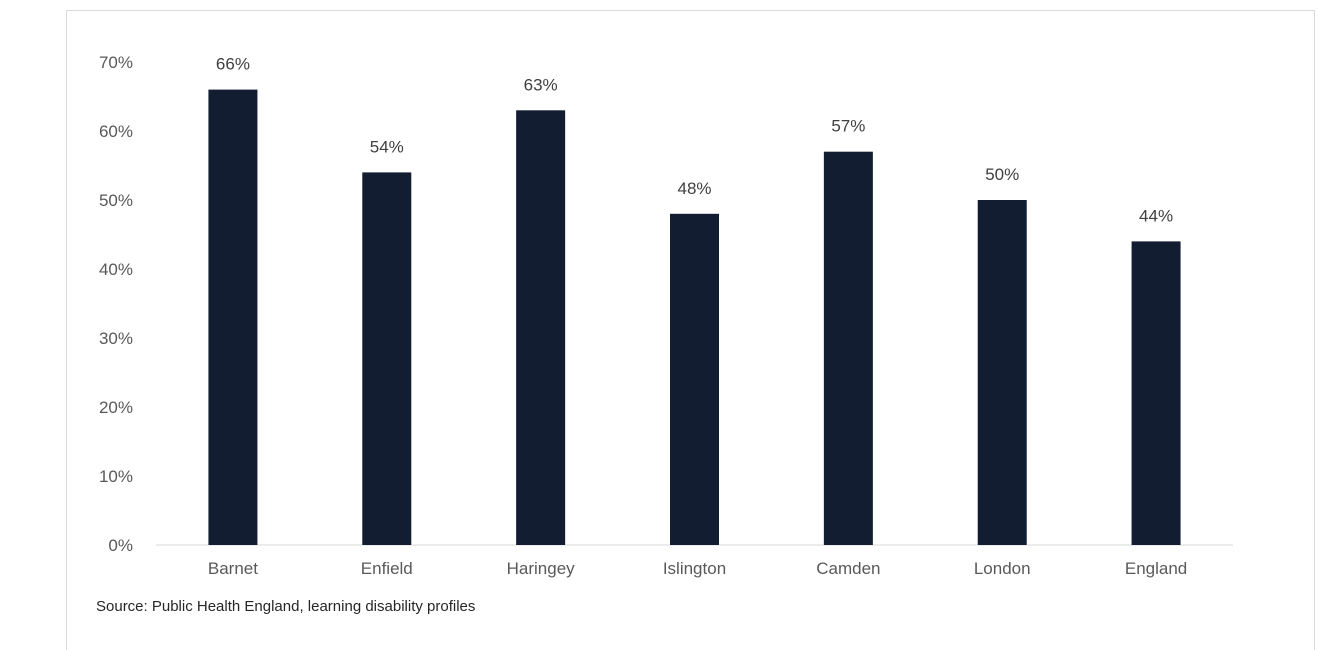 Image resolution: width=1319 pixels, height=650 pixels. Describe the element at coordinates (116, 476) in the screenshot. I see `y-tick-label: 10%` at that location.